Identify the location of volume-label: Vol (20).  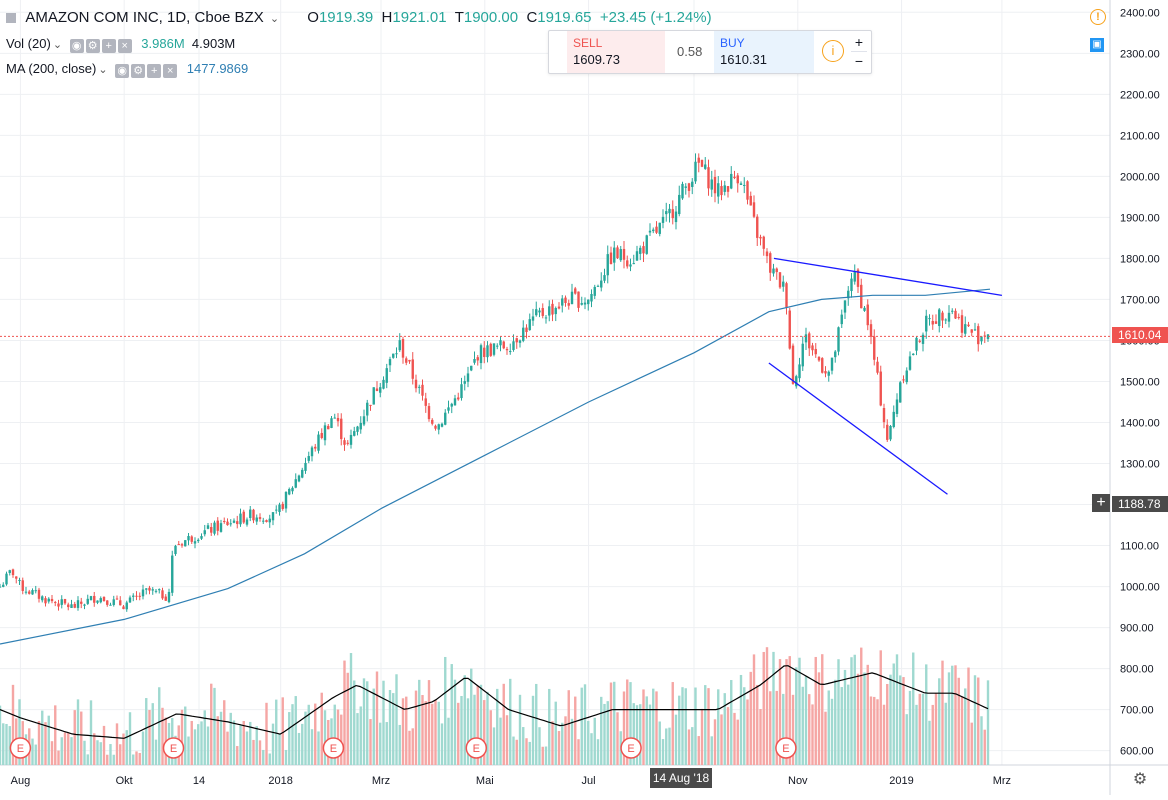
(28, 43).